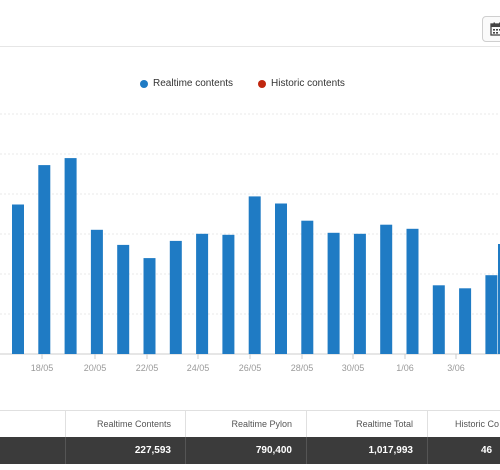 The width and height of the screenshot is (500, 470). I want to click on x-tick-label: 3/06, so click(456, 368).